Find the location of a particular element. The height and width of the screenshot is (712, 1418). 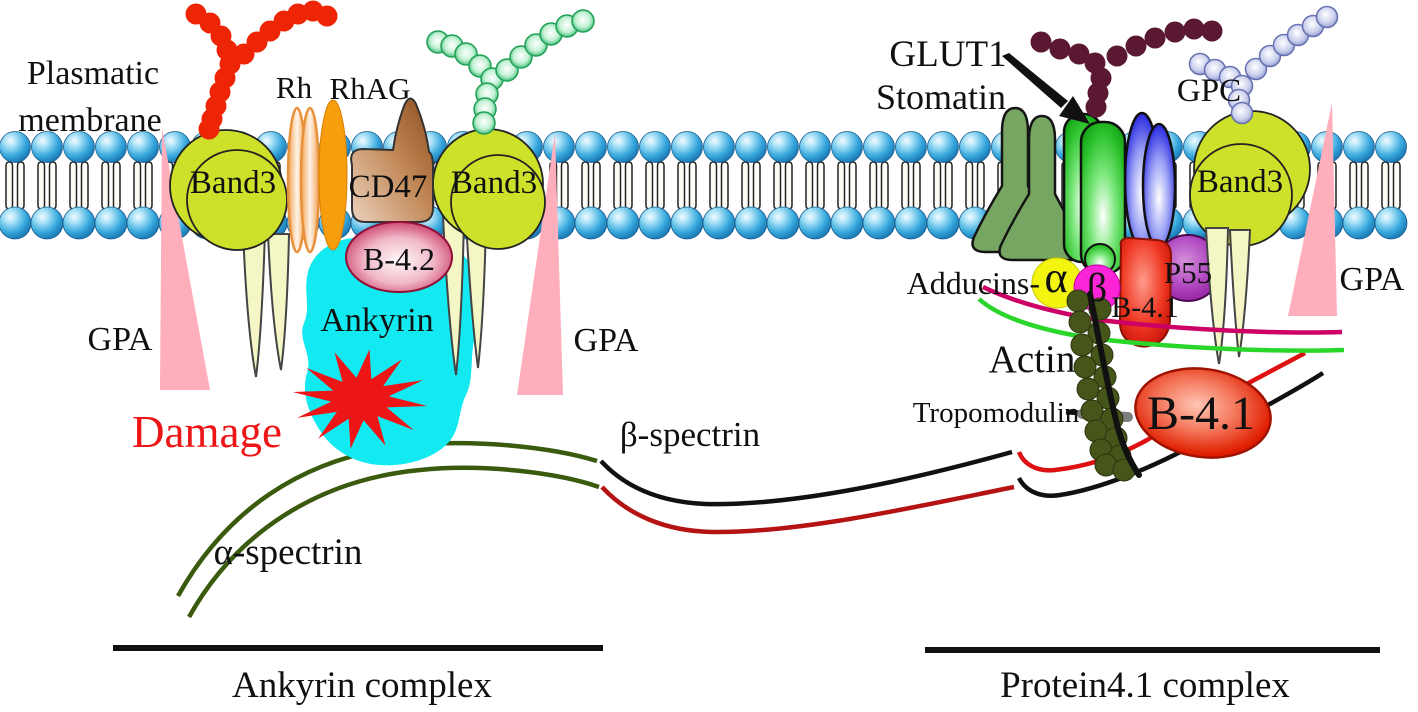

glut1-arrow-icon is located at coordinates (1074, 110).